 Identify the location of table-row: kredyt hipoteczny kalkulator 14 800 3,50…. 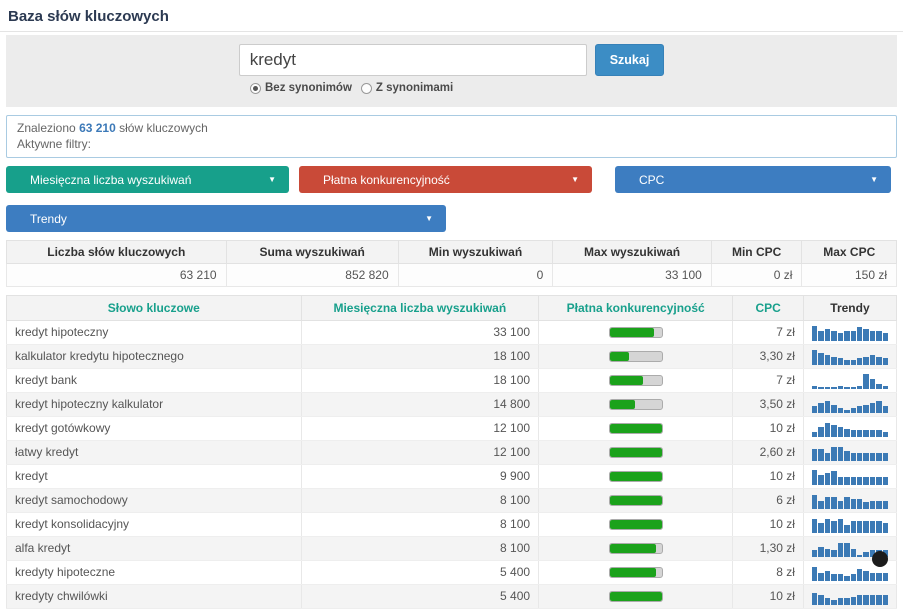
(452, 404).